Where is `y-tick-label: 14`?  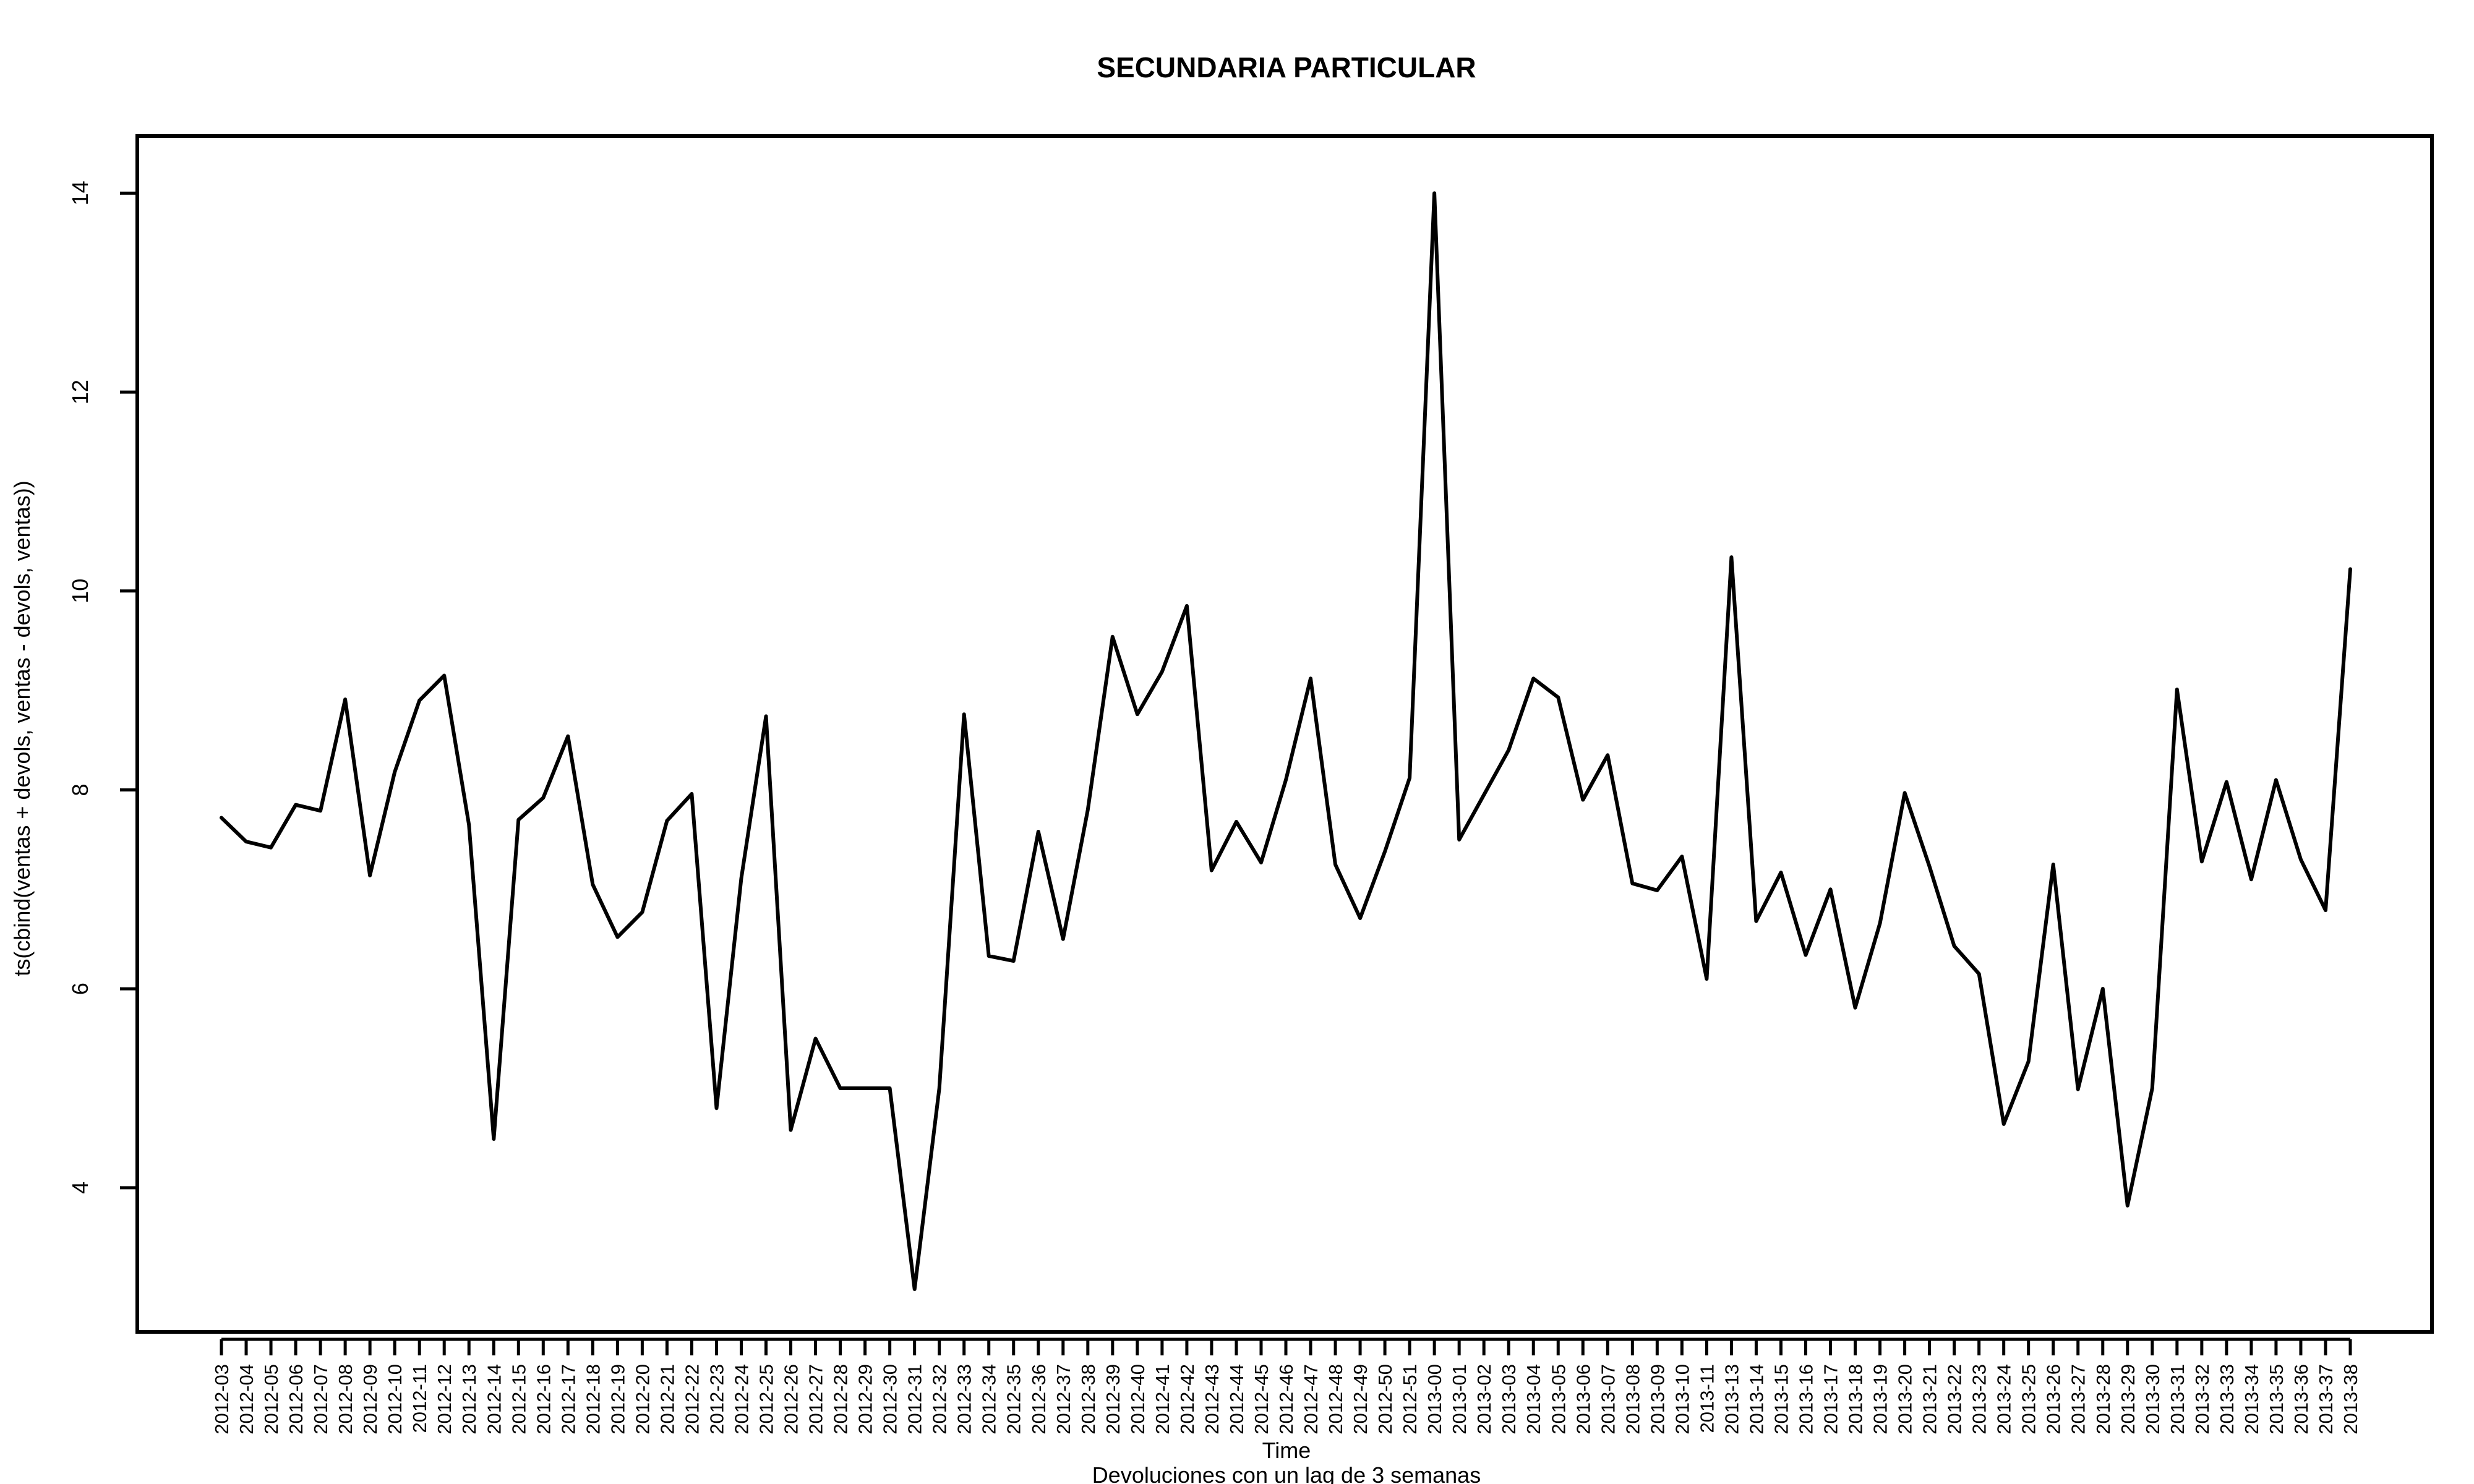
y-tick-label: 14 is located at coordinates (80, 193).